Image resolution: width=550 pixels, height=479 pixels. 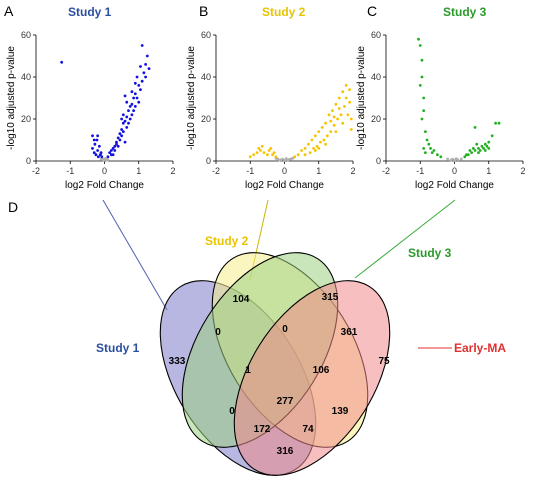 What do you see at coordinates (340, 411) in the screenshot?
I see `venn-count-s2-early: 139` at bounding box center [340, 411].